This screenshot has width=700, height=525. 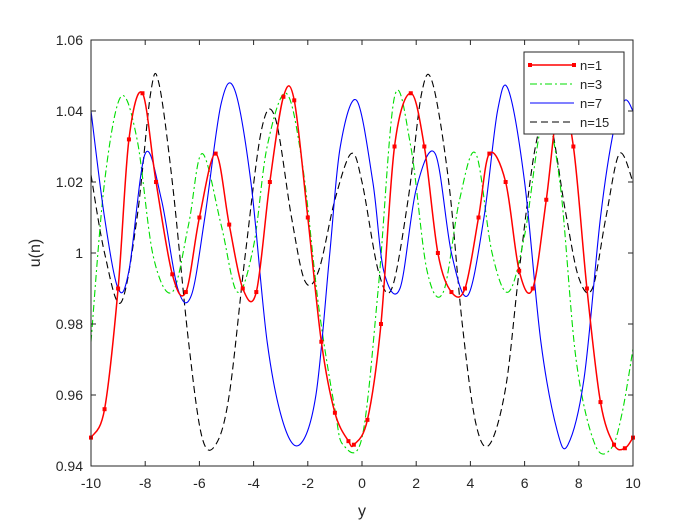 I want to click on x-axis-label: y, so click(x=362, y=511).